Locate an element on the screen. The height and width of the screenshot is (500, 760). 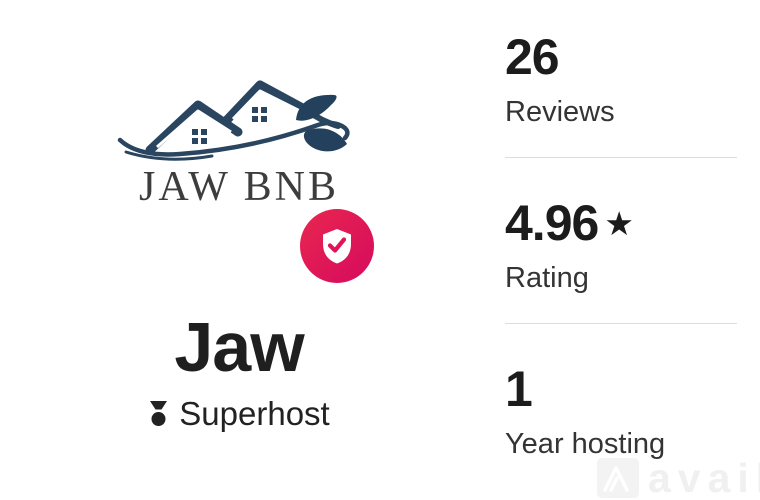
brand-text: JAW BNB is located at coordinates (239, 187).